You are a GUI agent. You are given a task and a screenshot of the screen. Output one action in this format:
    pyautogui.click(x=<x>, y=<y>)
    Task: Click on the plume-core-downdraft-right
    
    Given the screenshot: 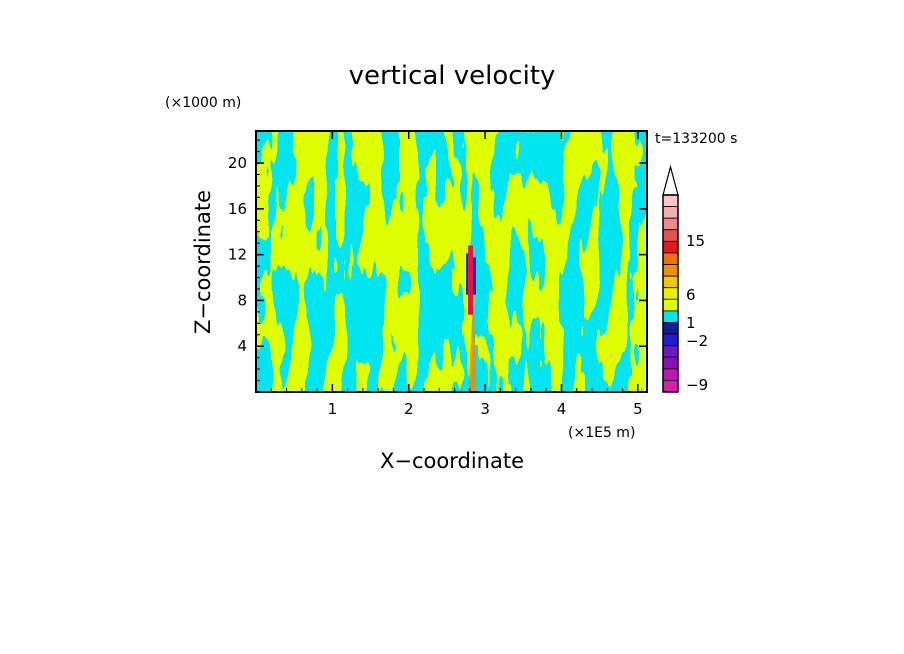 What is the action you would take?
    pyautogui.click(x=473, y=276)
    